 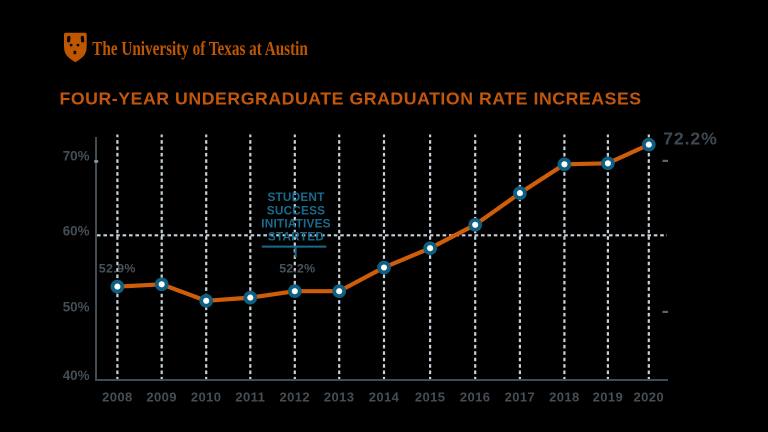 What do you see at coordinates (520, 396) in the screenshot?
I see `svg-text: 2017` at bounding box center [520, 396].